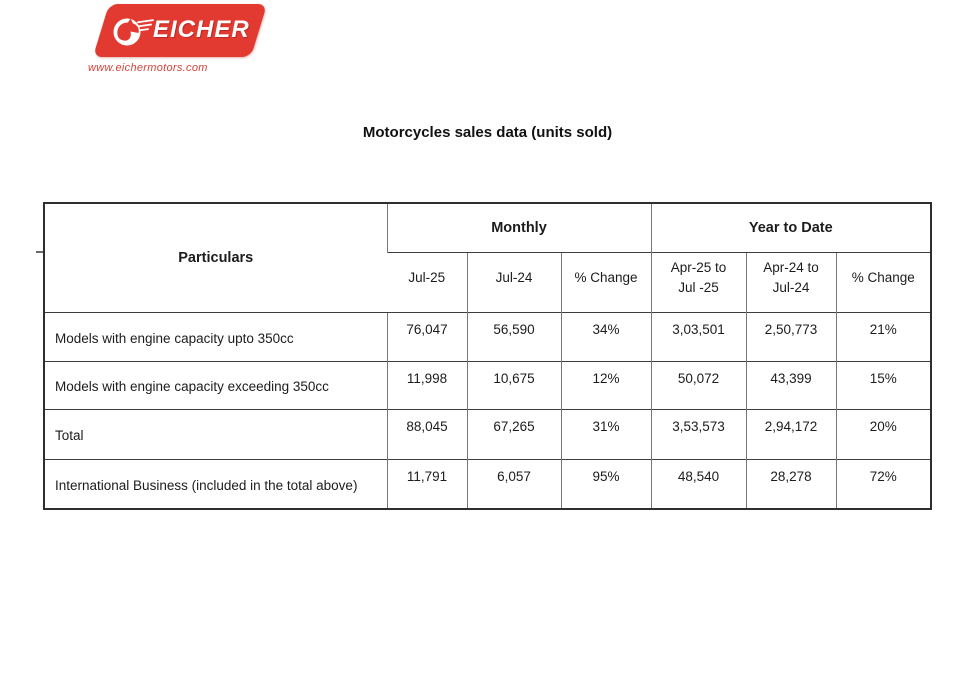  I want to click on group-header-year-to-date: Year to Date, so click(791, 227).